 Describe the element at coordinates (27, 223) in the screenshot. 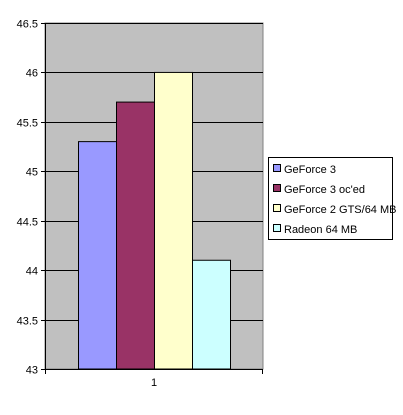

I see `y-tick-label: 44.5` at that location.